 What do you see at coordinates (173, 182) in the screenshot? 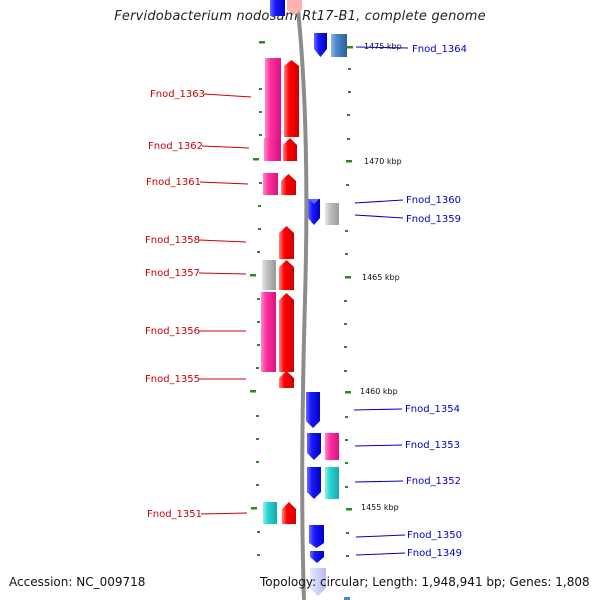
I see `label-fnod-1361: Fnod_1361` at bounding box center [173, 182].